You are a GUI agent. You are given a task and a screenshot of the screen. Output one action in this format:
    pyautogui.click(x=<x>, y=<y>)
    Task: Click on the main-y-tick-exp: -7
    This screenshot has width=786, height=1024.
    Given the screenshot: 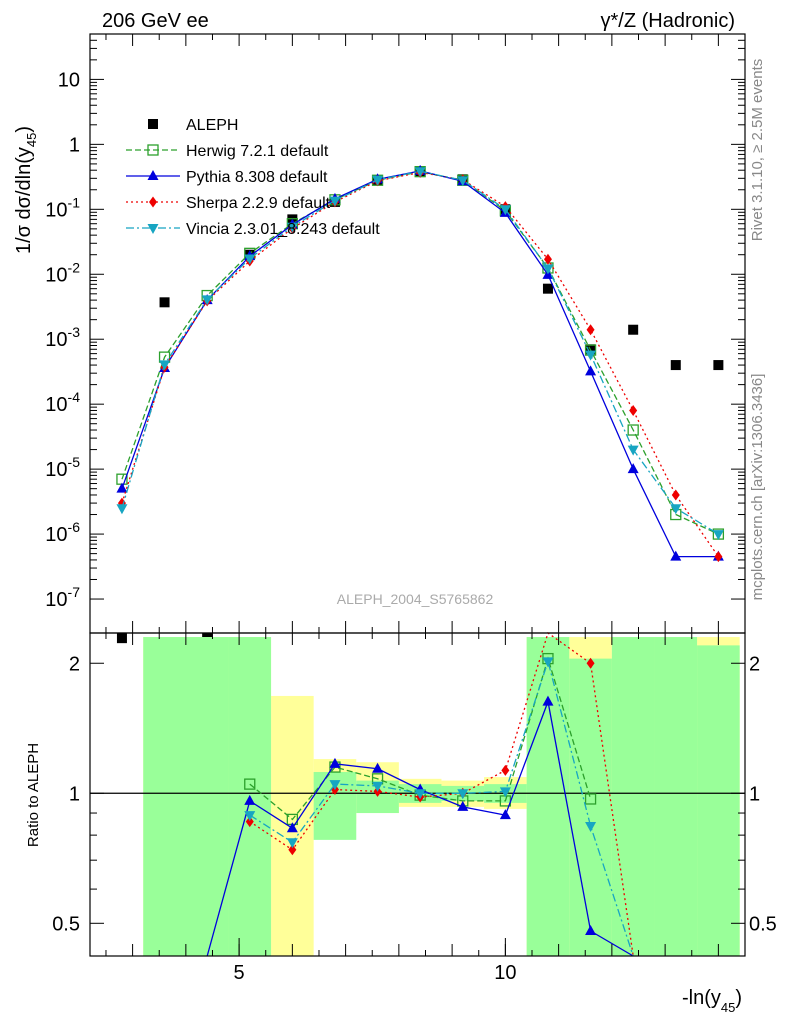 What is the action you would take?
    pyautogui.click(x=74, y=592)
    